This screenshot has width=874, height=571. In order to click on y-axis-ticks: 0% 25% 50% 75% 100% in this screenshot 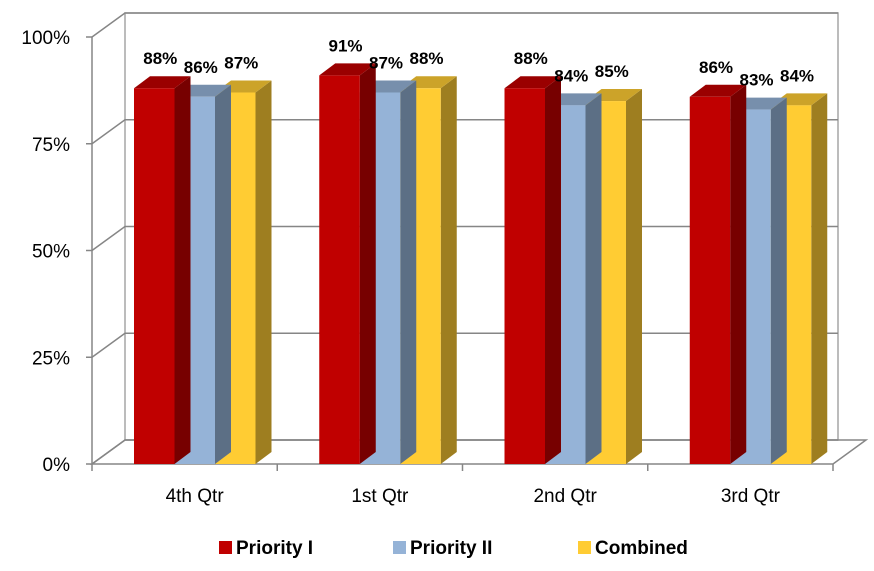, I will do `click(45, 252)`.